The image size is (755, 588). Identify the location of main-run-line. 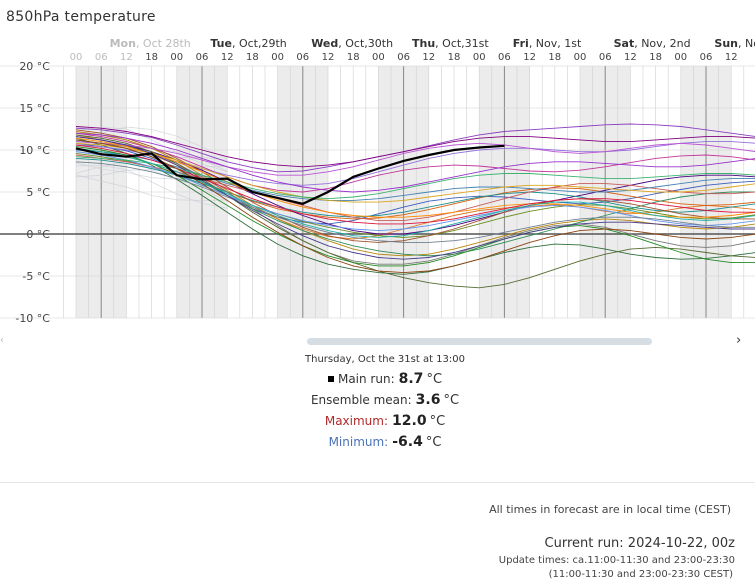
(290, 174).